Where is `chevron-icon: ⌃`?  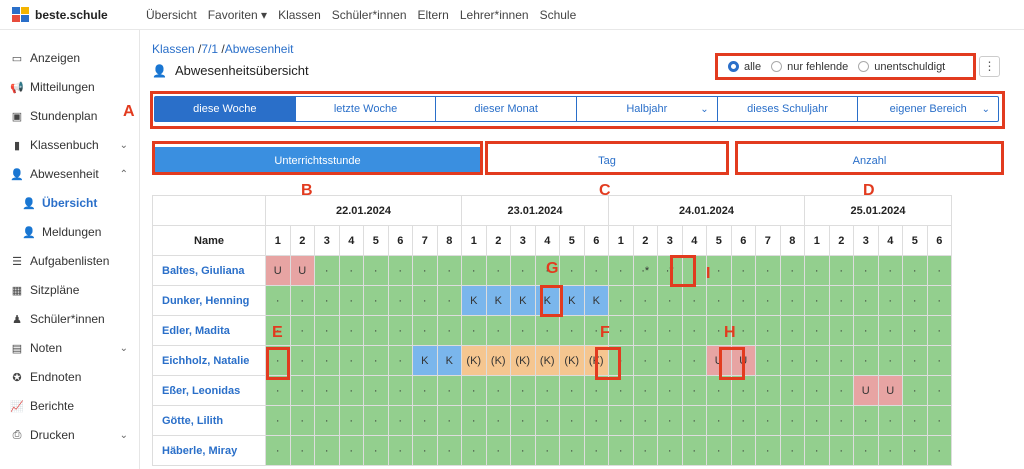 chevron-icon: ⌃ is located at coordinates (123, 174).